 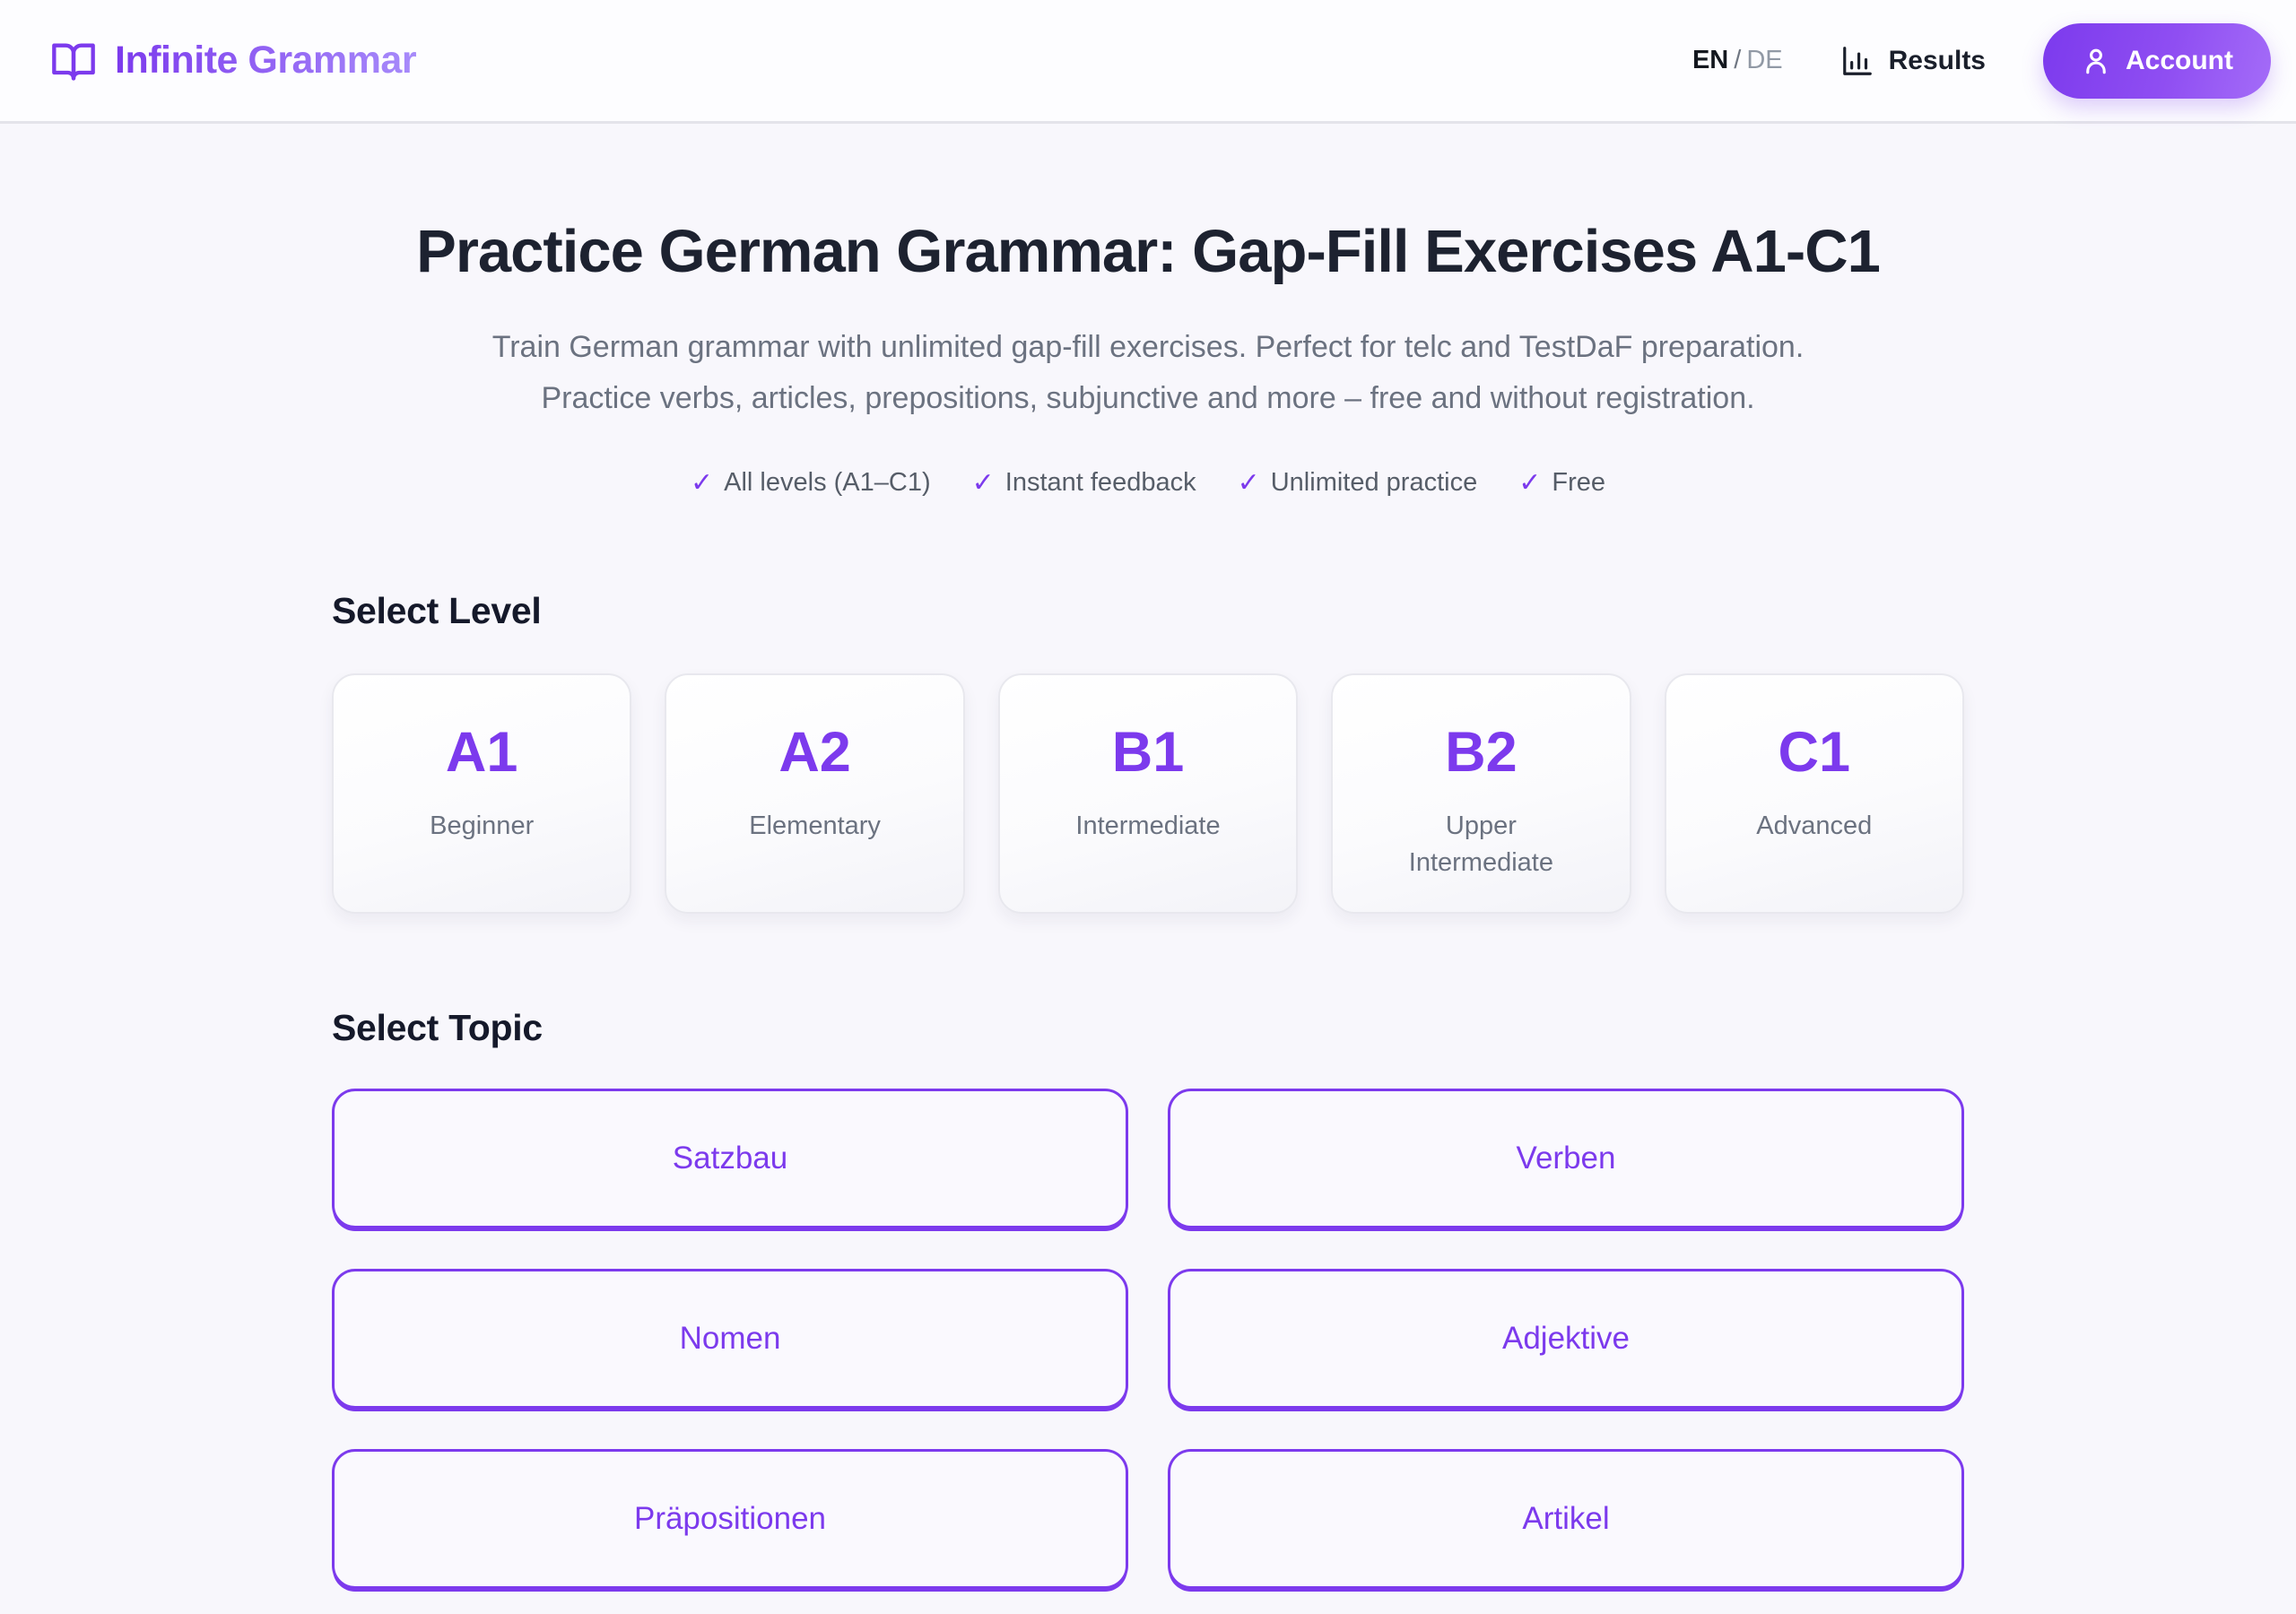 I want to click on topic-button-verben: Verben, so click(x=1566, y=1159).